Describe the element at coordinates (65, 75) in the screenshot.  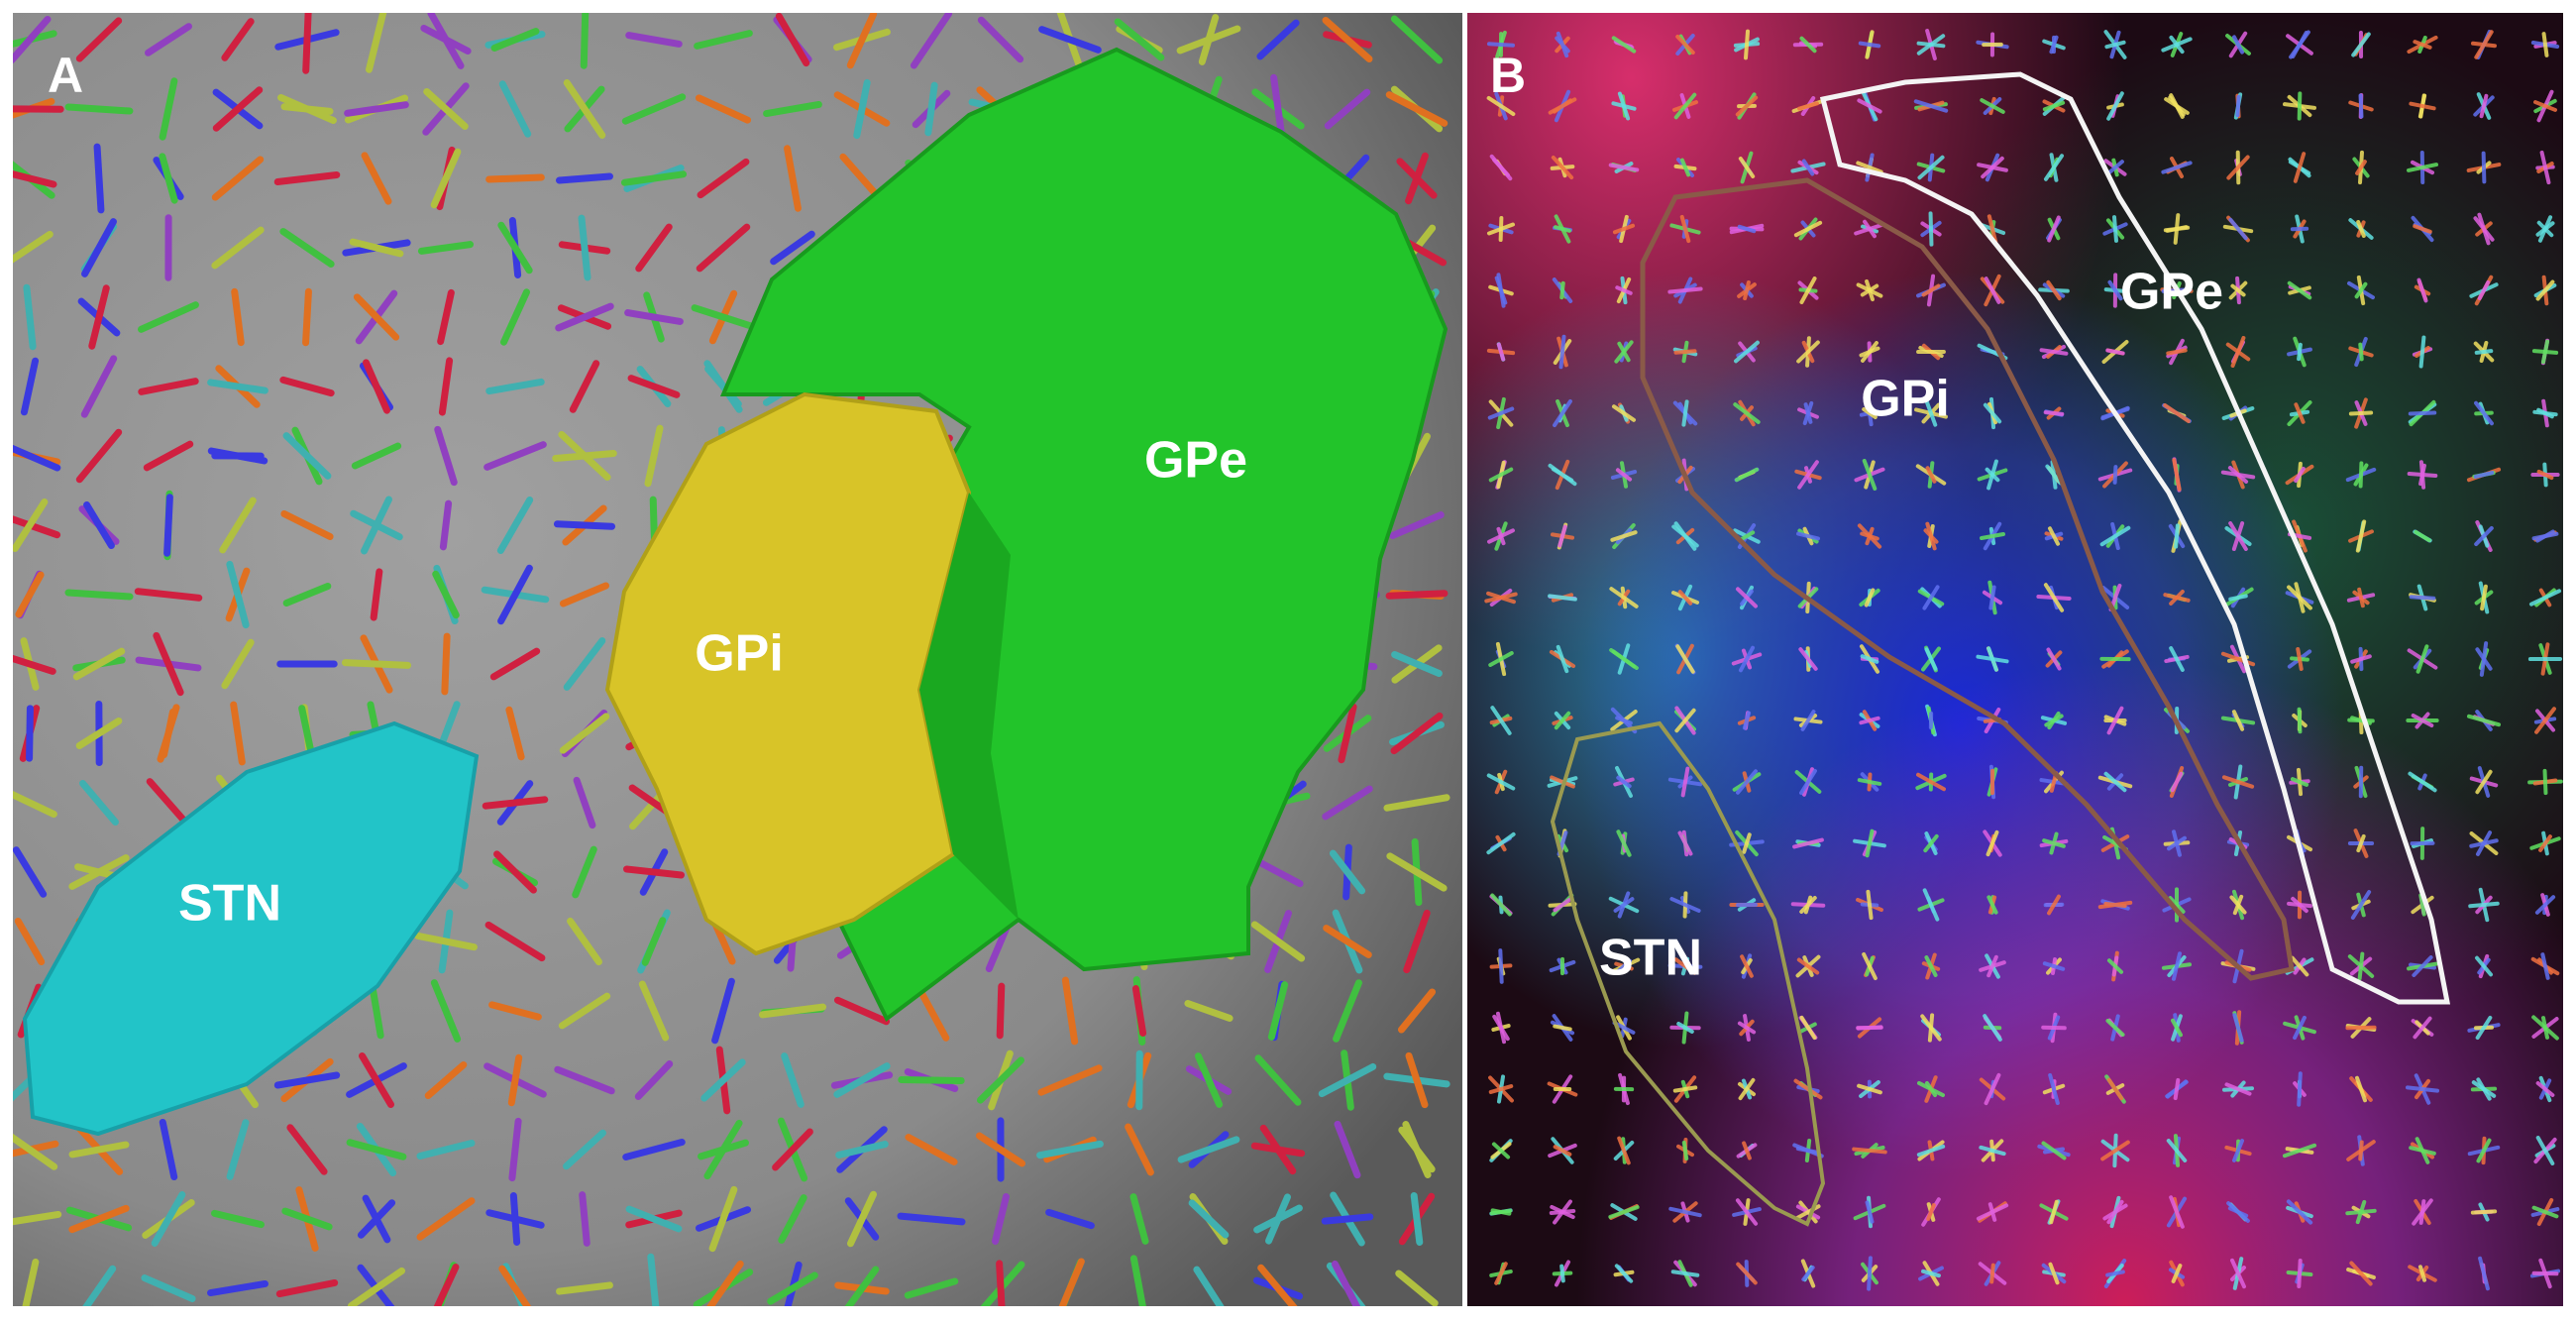
I see `panel-label: A` at that location.